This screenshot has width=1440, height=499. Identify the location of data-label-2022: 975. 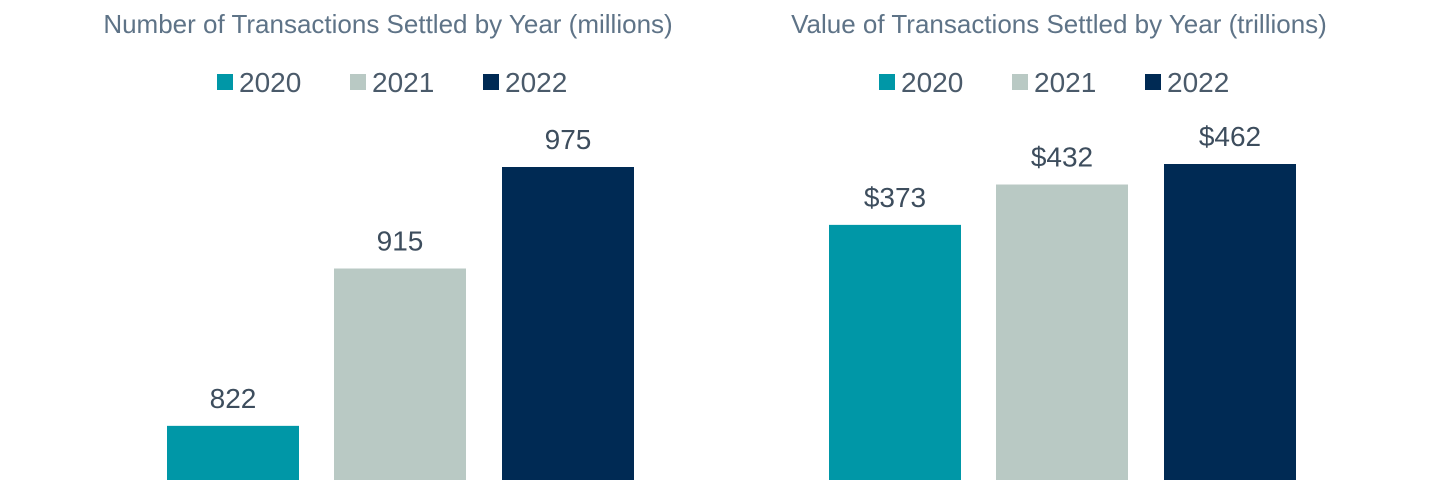
(568, 139).